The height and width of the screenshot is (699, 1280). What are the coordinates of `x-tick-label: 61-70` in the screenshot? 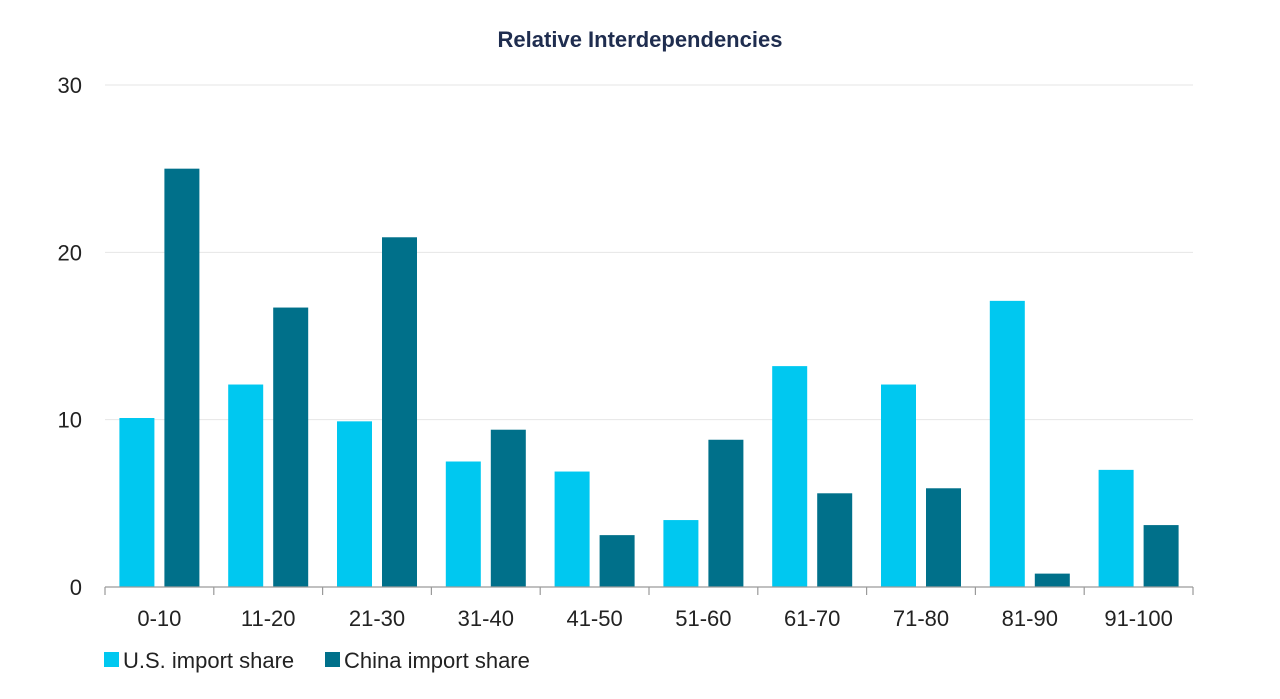 It's located at (812, 618).